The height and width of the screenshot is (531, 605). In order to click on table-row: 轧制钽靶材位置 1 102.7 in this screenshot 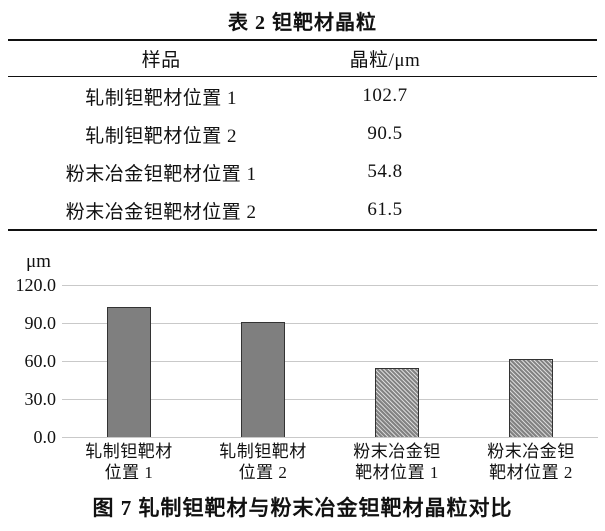, I will do `click(302, 96)`.